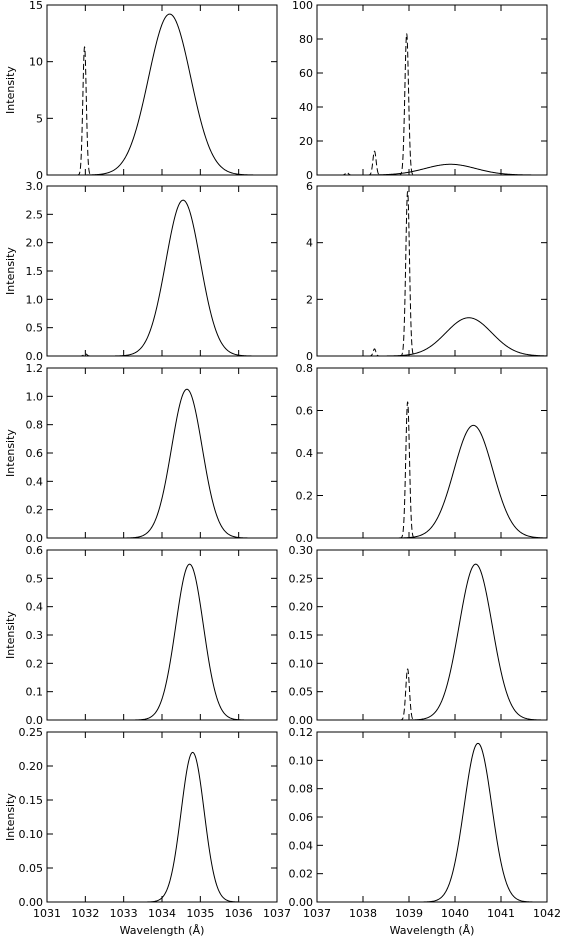  What do you see at coordinates (47, 913) in the screenshot?
I see `x-tick-label: 1031` at bounding box center [47, 913].